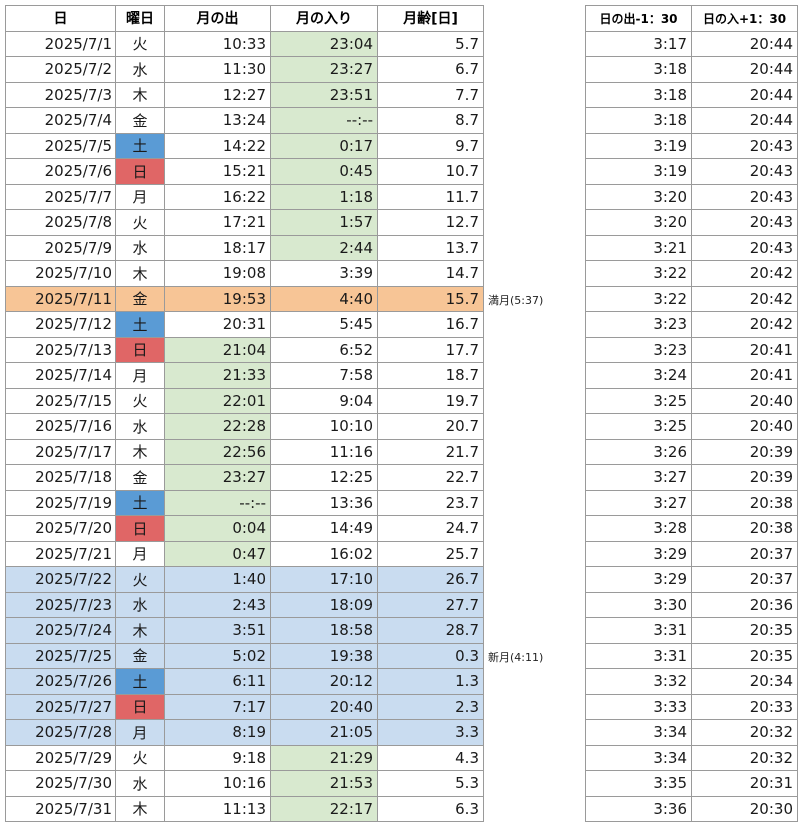 The width and height of the screenshot is (800, 822). Describe the element at coordinates (430, 273) in the screenshot. I see `moon-age-cell: 14.7` at that location.